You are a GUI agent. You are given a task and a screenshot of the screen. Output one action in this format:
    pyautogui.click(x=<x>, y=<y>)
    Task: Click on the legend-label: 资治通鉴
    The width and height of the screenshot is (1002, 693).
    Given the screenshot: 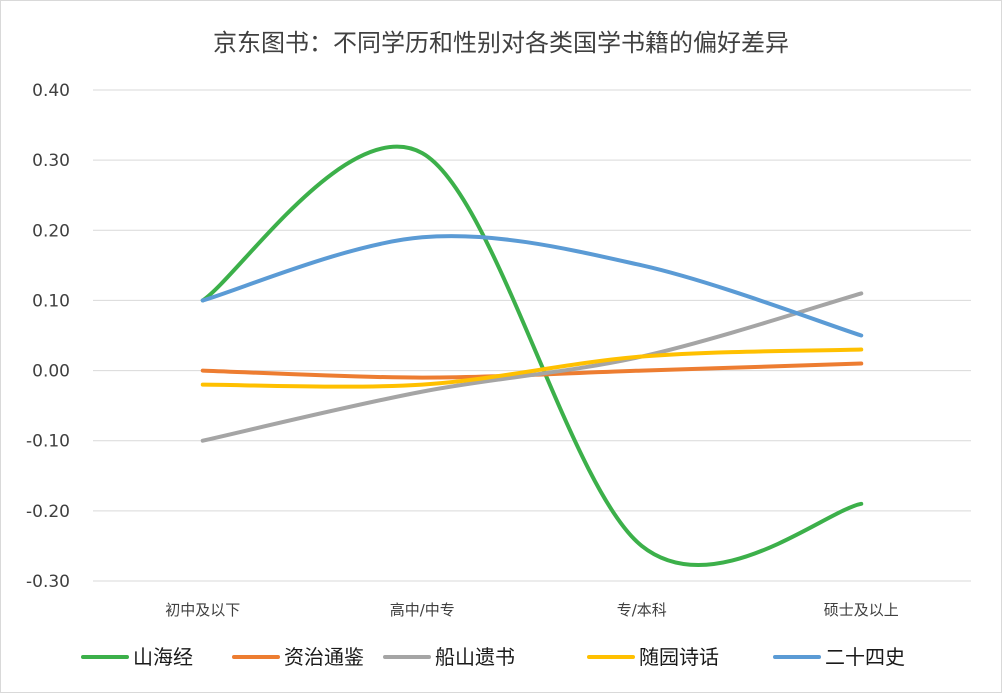 What is the action you would take?
    pyautogui.click(x=324, y=657)
    